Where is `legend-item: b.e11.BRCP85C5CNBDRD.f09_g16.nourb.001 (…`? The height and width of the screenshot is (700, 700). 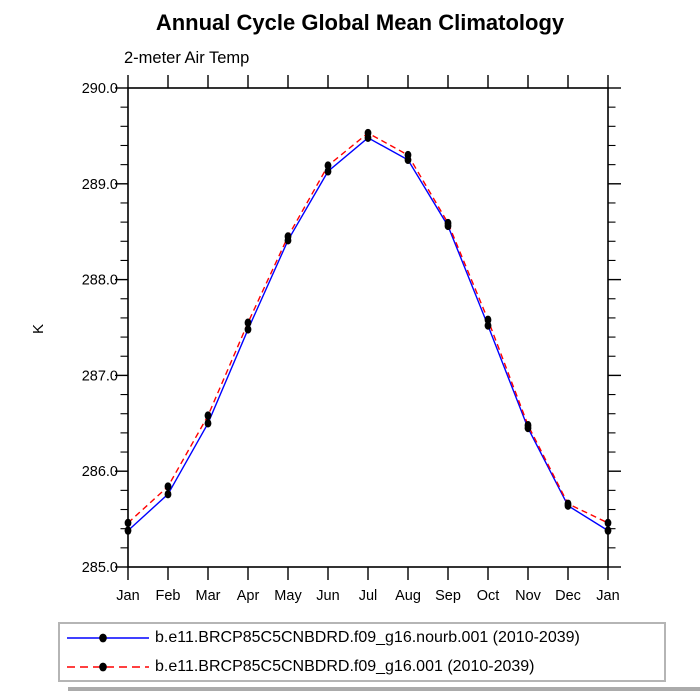
legend-item: b.e11.BRCP85C5CNBDRD.f09_g16.nourb.001 (… is located at coordinates (364, 638).